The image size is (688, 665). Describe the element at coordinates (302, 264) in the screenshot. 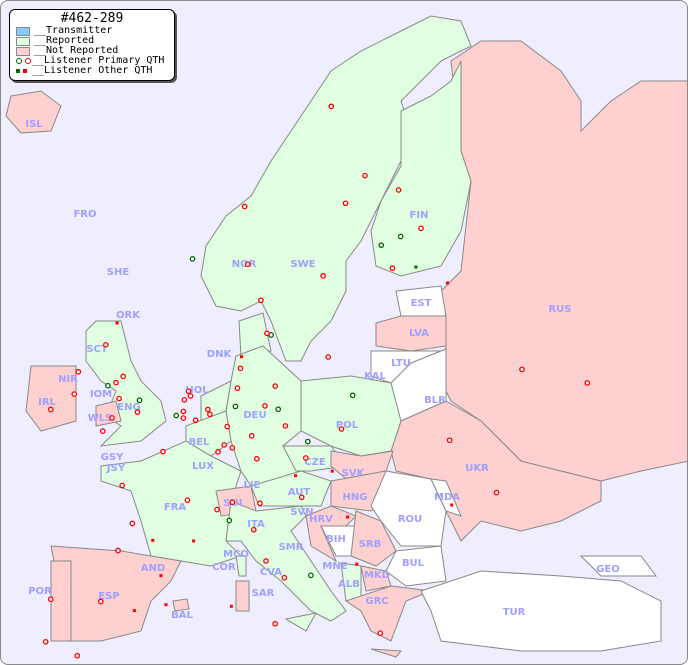

I see `country-label-swe: SWE` at that location.